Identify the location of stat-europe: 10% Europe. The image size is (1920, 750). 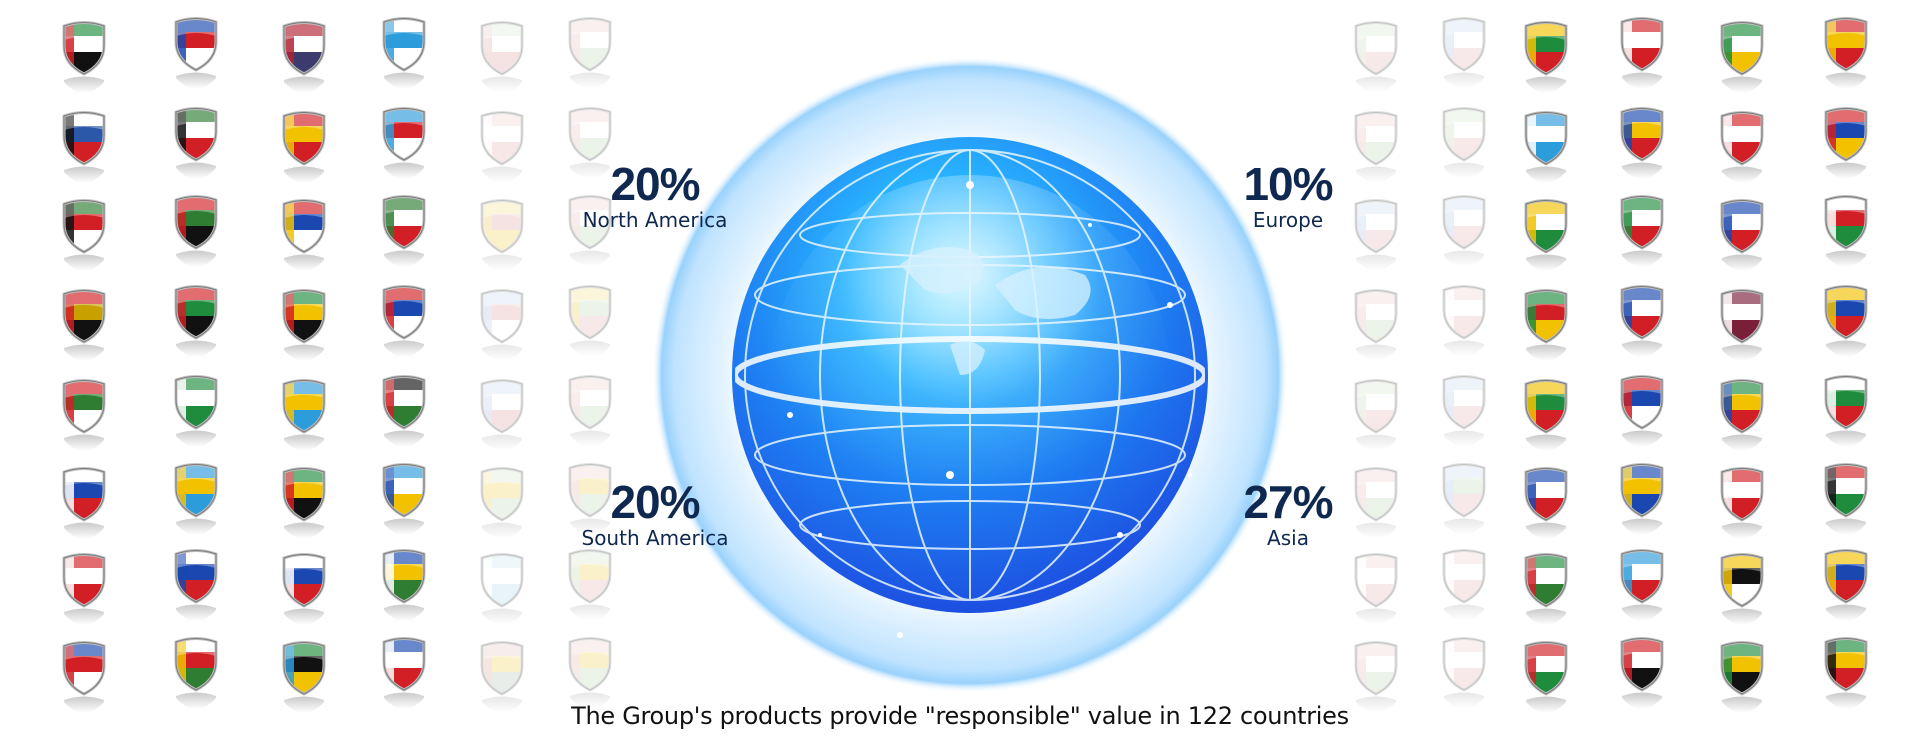
(1288, 196).